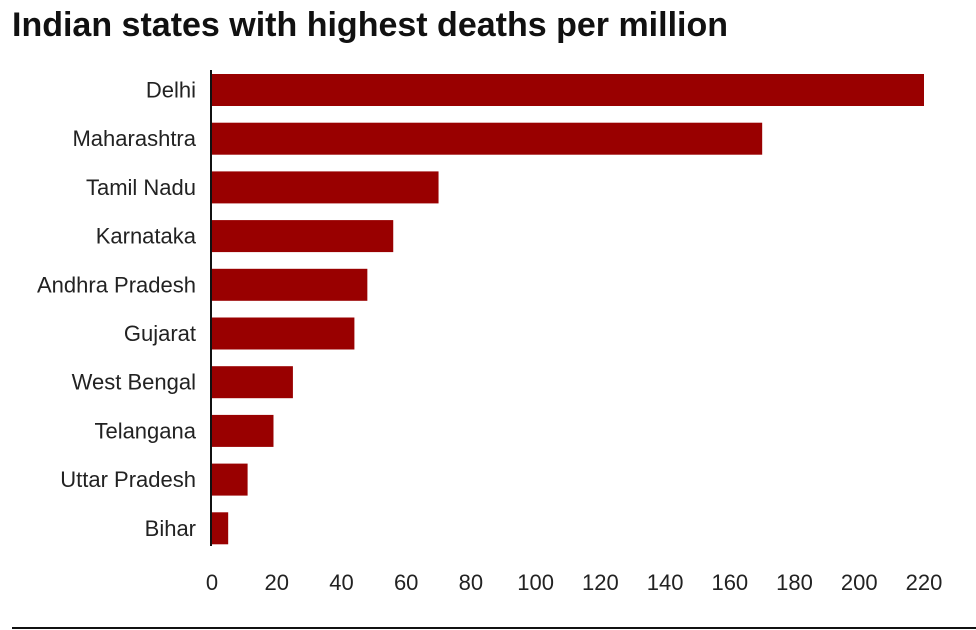  Describe the element at coordinates (283, 333) in the screenshot. I see `bar-gujarat` at that location.